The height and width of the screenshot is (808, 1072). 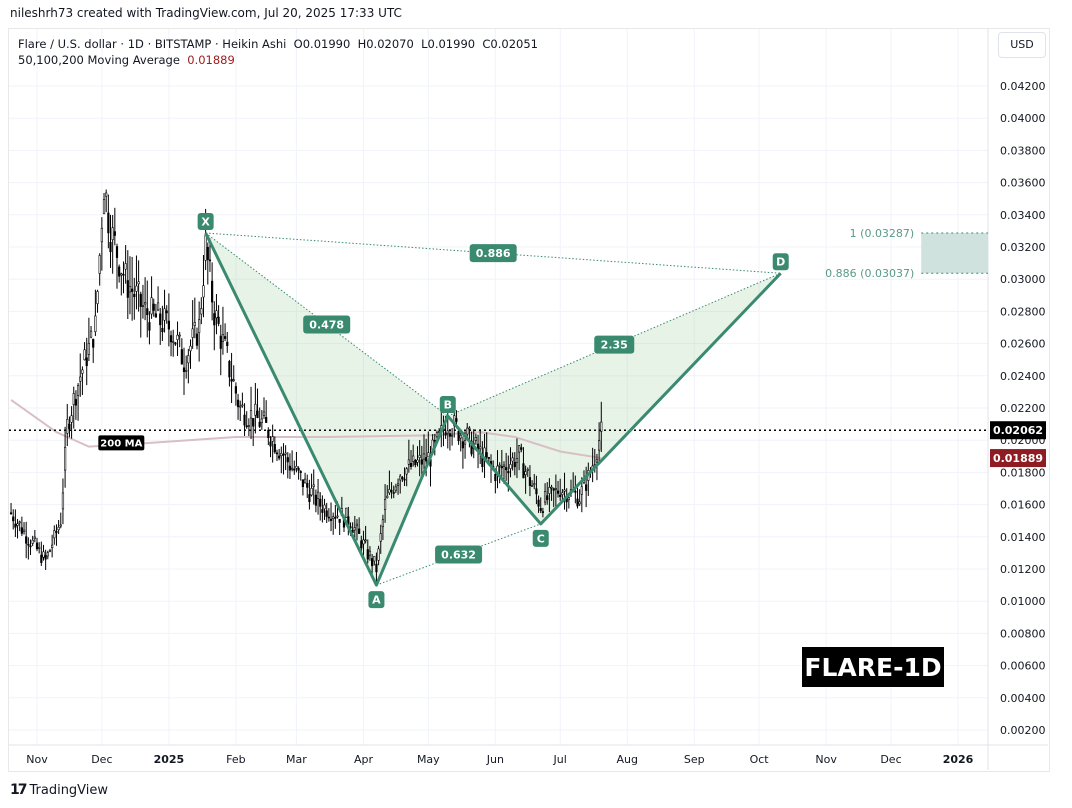 What do you see at coordinates (1023, 569) in the screenshot?
I see `y-tick-label: 0.01200` at bounding box center [1023, 569].